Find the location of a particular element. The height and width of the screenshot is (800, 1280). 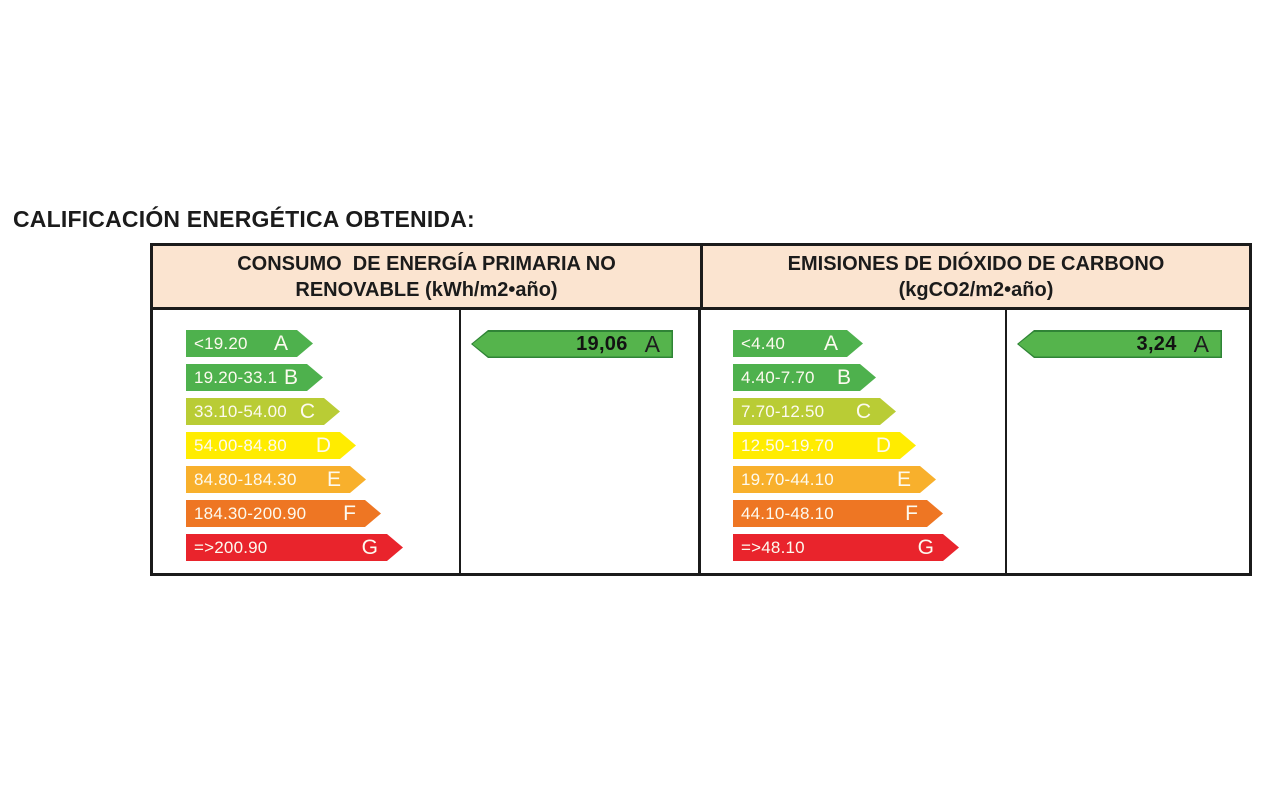

header-emisiones-line1: EMISIONES DE DIÓXIDO DE CARBONO is located at coordinates (976, 263).